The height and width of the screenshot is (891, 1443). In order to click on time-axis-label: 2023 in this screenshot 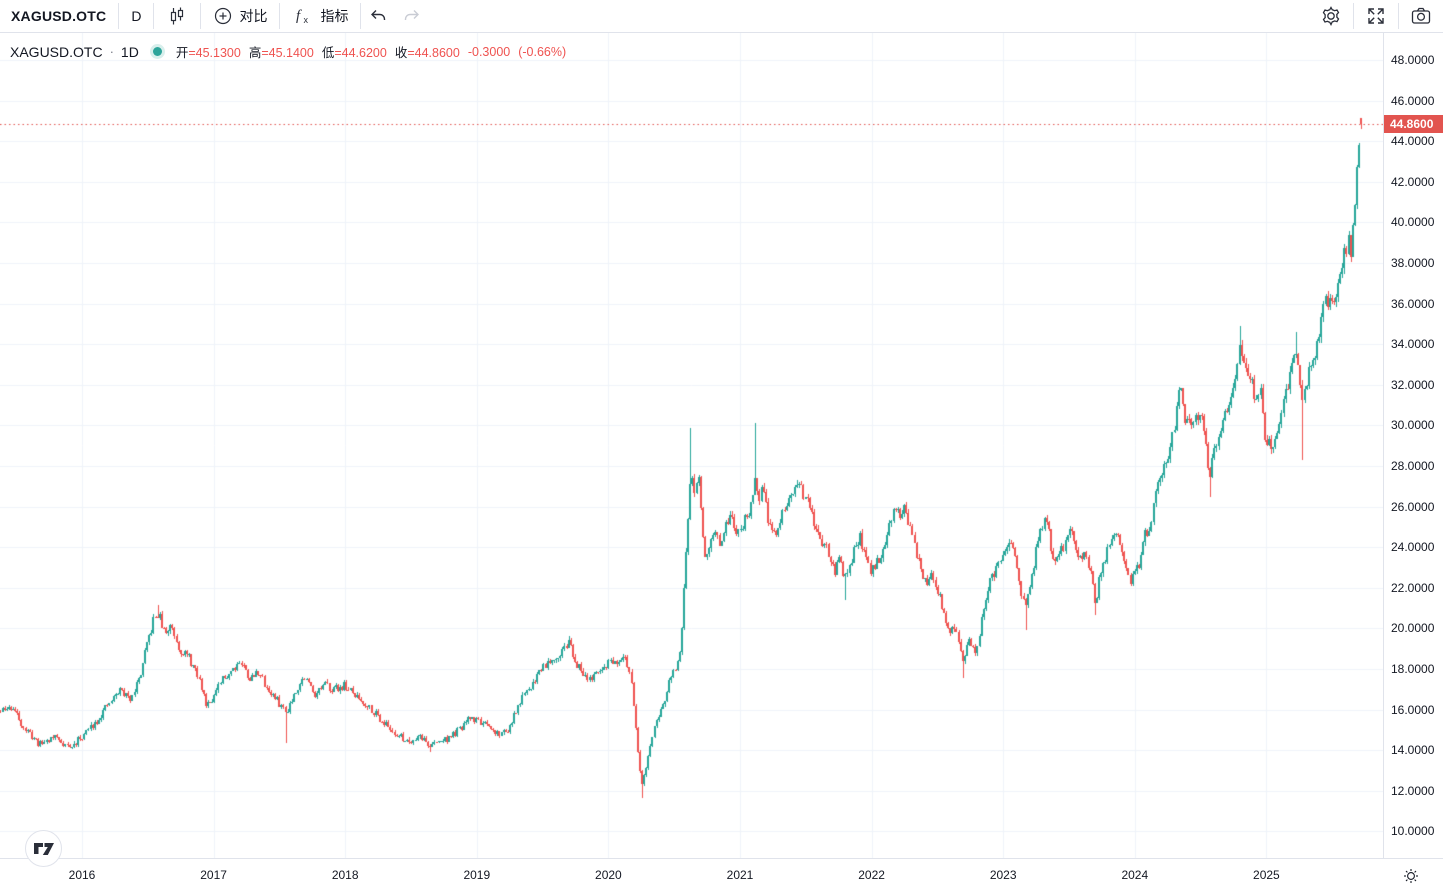, I will do `click(1003, 875)`.